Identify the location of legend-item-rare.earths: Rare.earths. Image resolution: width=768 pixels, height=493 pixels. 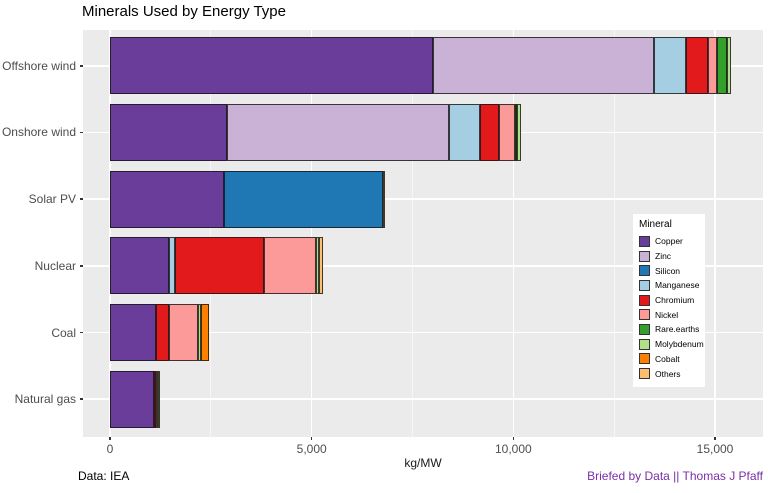
(672, 329).